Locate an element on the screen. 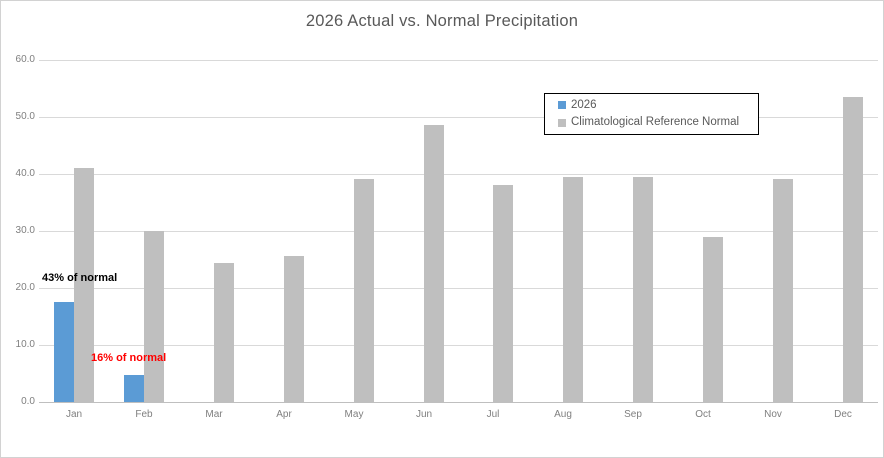  x-axis-tick-label: Aug is located at coordinates (563, 414).